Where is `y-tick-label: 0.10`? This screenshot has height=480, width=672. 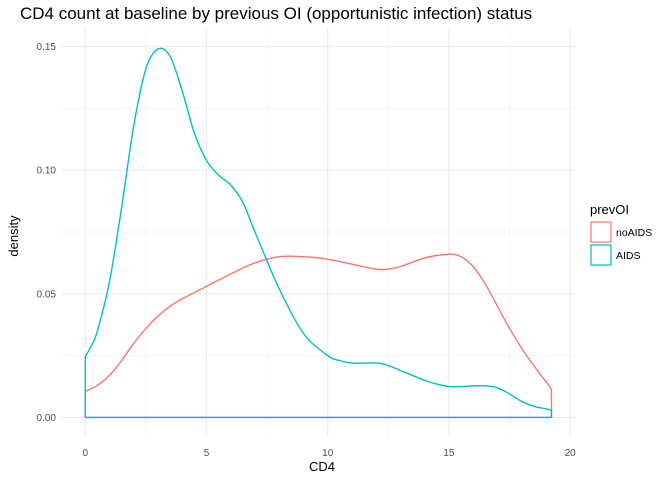 y-tick-label: 0.10 is located at coordinates (47, 171).